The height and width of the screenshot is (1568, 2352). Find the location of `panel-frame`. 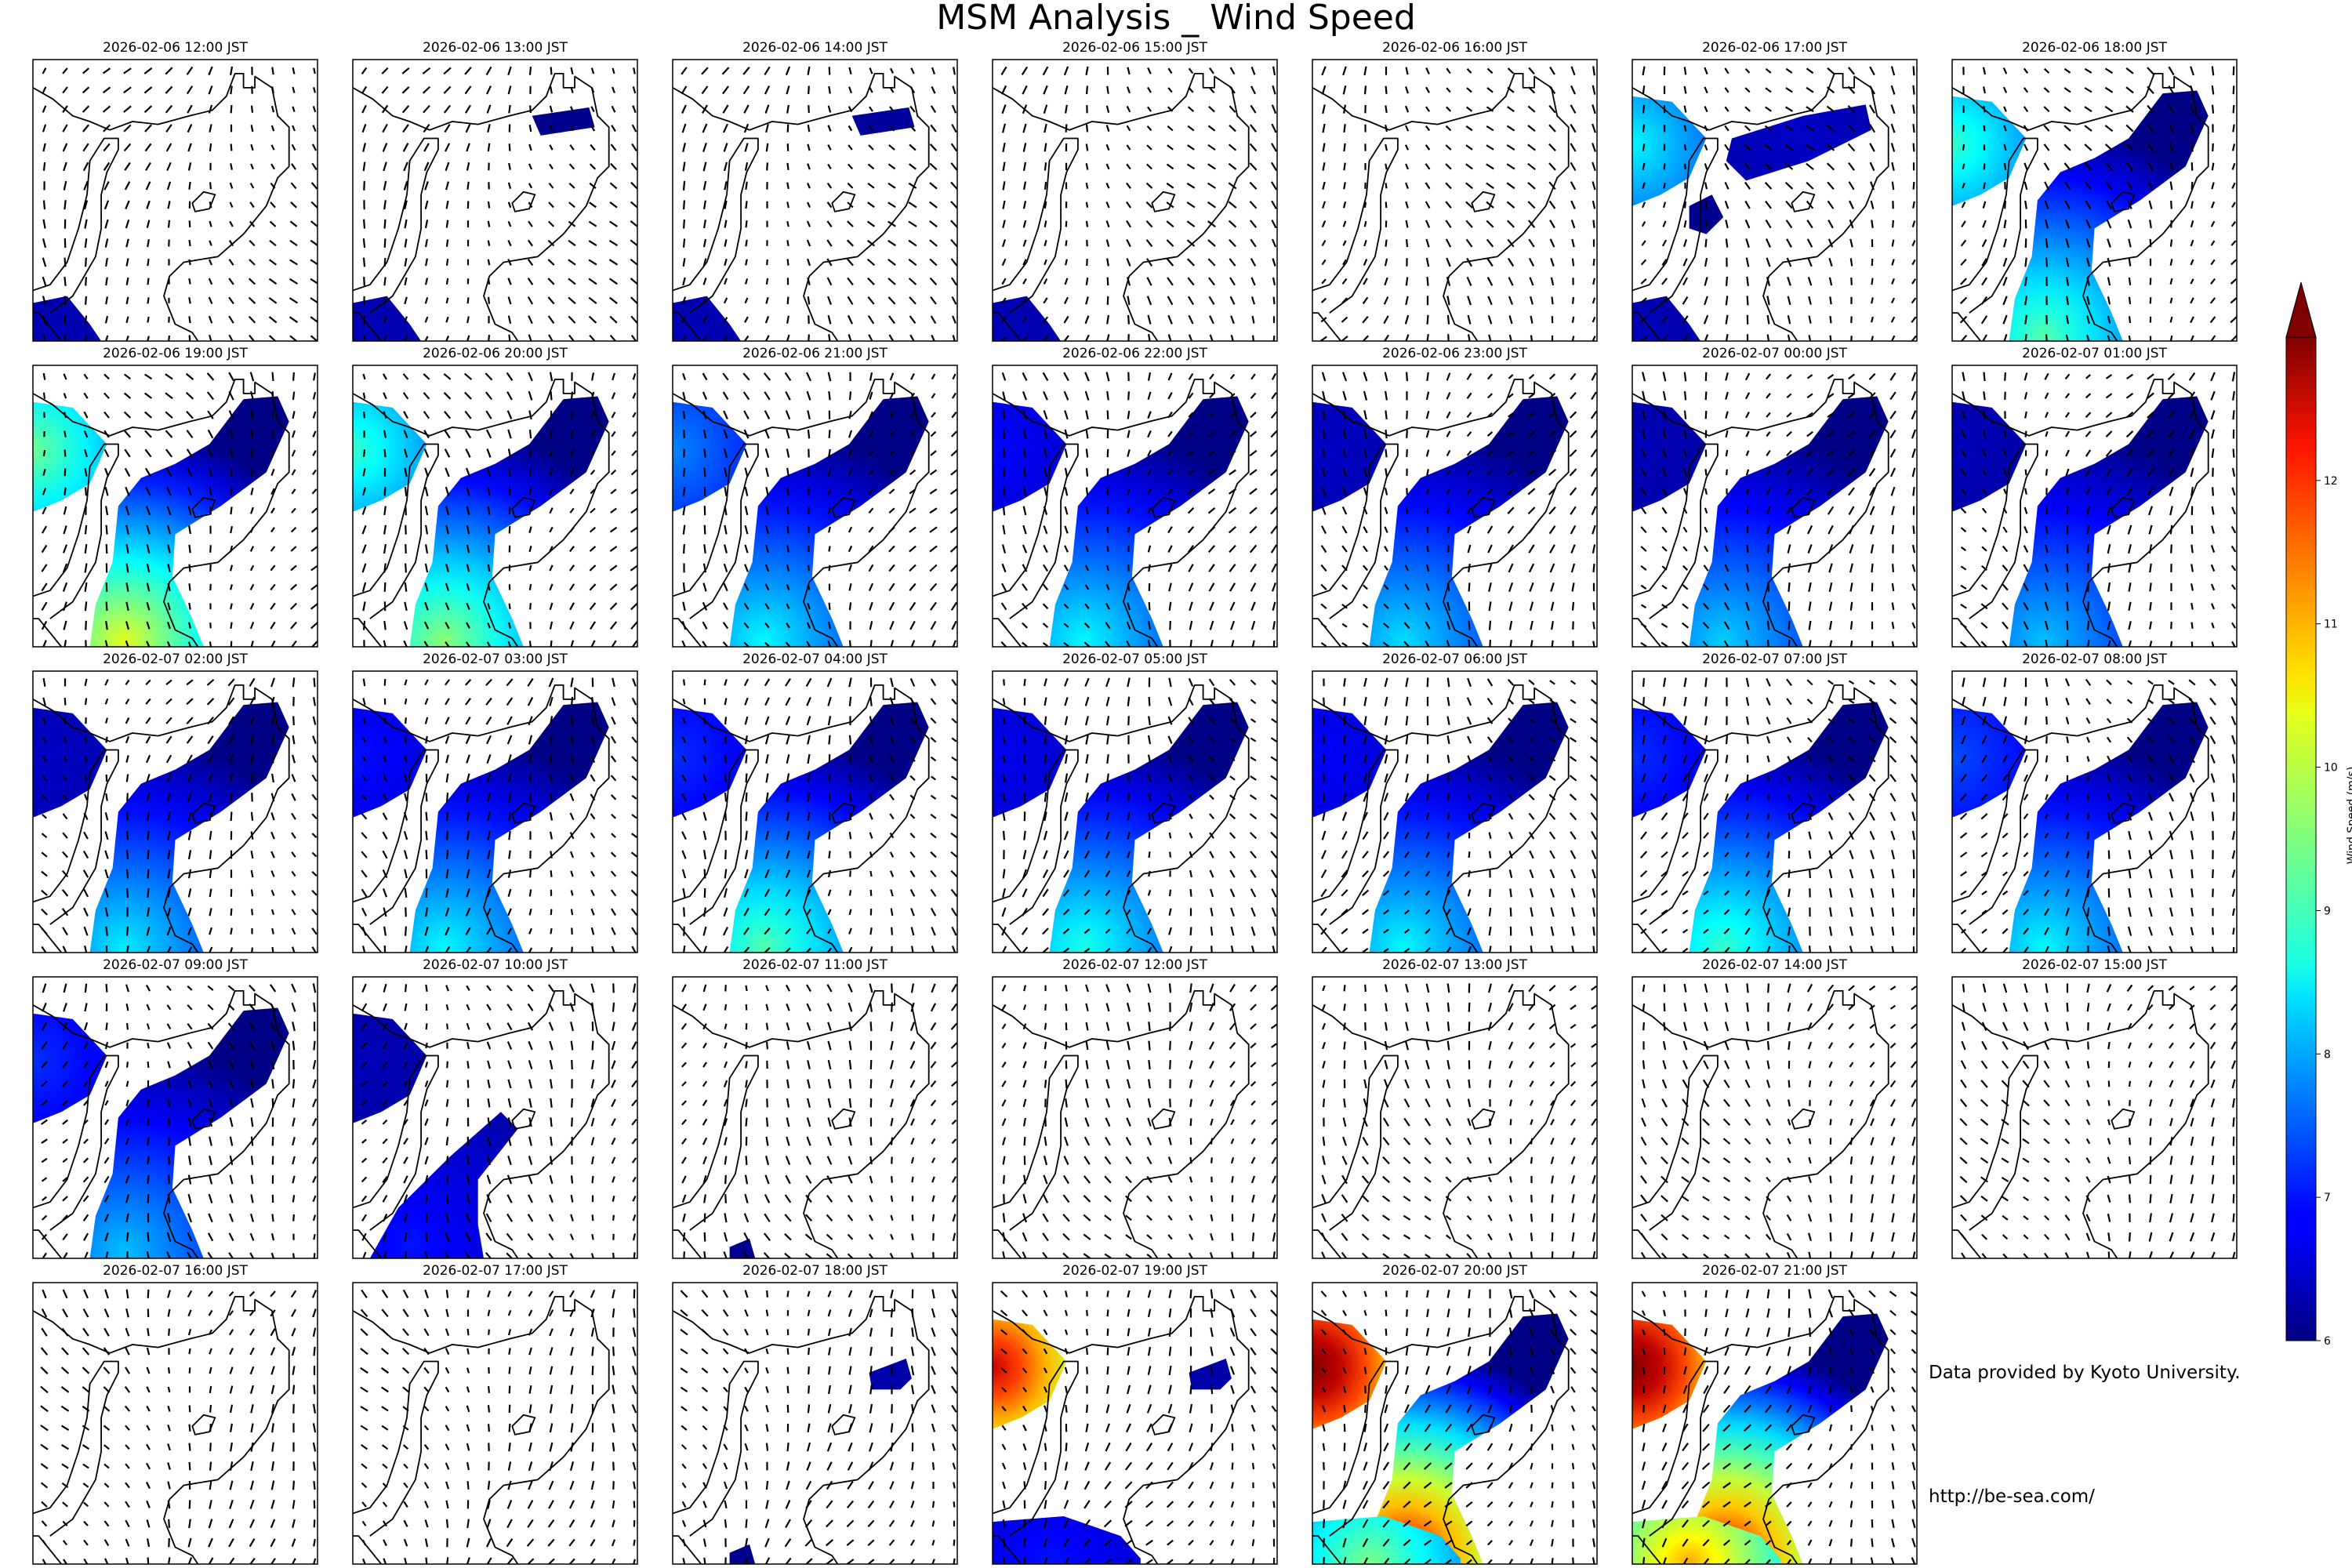

panel-frame is located at coordinates (1135, 200).